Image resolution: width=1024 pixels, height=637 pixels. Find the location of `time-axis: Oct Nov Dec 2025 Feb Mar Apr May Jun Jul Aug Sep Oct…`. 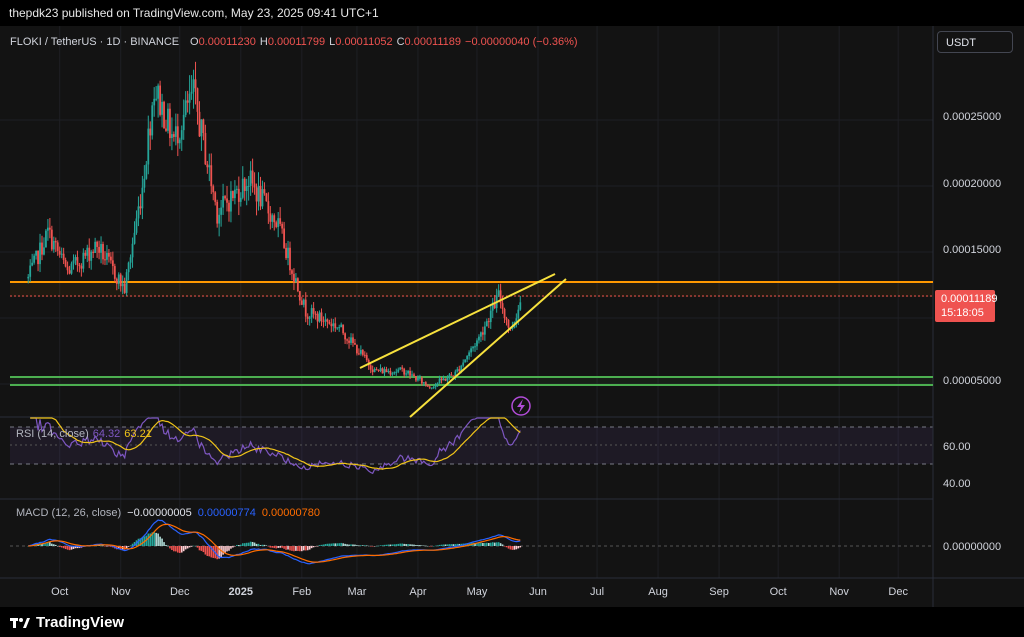

time-axis: Oct Nov Dec 2025 Feb Mar Apr May Jun Jul Aug Sep Oct… is located at coordinates (479, 592).